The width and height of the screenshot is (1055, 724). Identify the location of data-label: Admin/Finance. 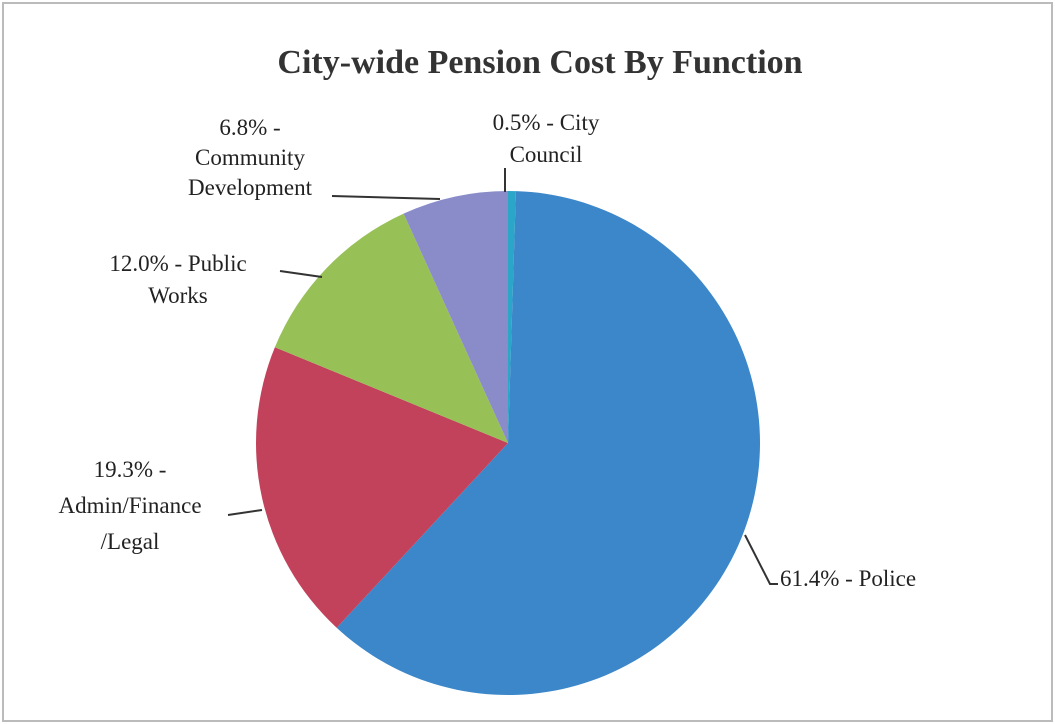
(129, 505).